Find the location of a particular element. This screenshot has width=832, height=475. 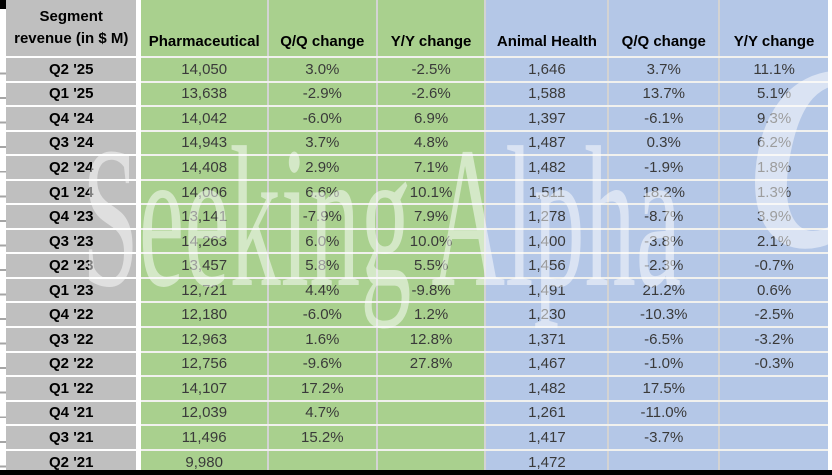

data-cell: 1,588 is located at coordinates (547, 94).